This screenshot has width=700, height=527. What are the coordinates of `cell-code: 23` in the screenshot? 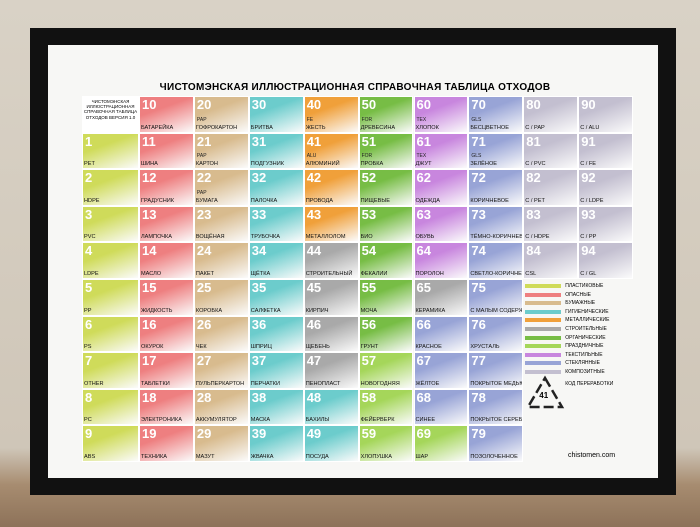 It's located at (204, 214).